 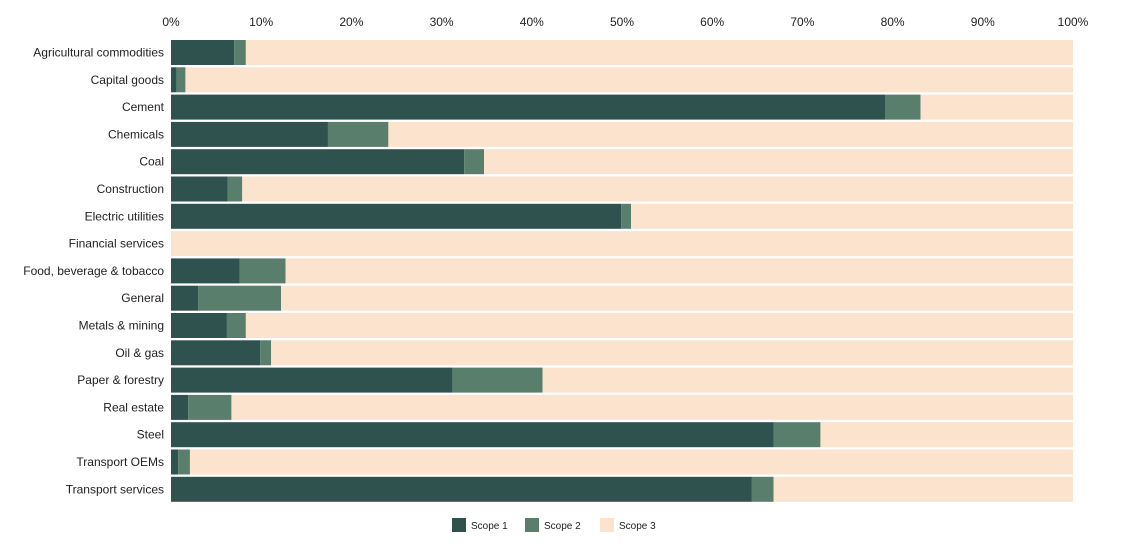 What do you see at coordinates (532, 22) in the screenshot?
I see `x-tick-label: 40%` at bounding box center [532, 22].